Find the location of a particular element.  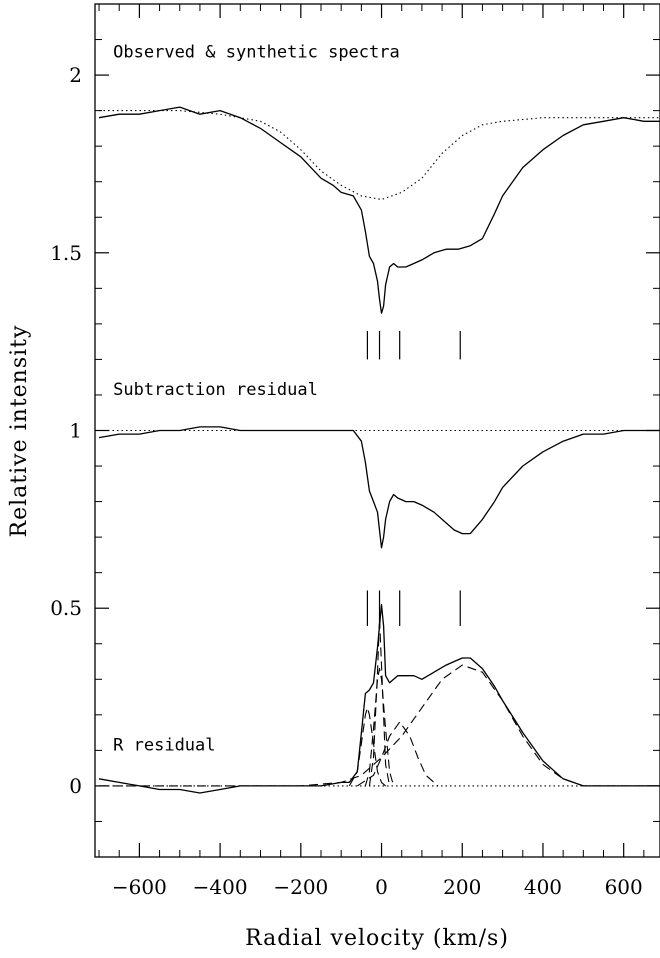

x-tick-label: −600 is located at coordinates (139, 887).